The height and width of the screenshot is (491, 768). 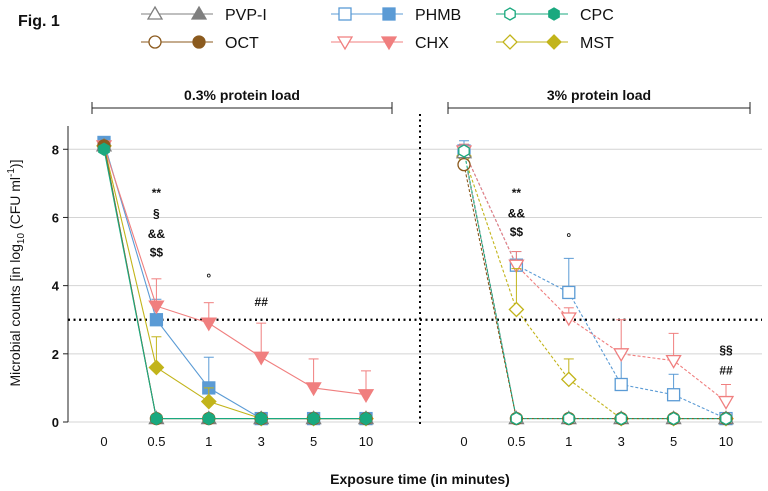 What do you see at coordinates (597, 15) in the screenshot?
I see `legend-label: CPC` at bounding box center [597, 15].